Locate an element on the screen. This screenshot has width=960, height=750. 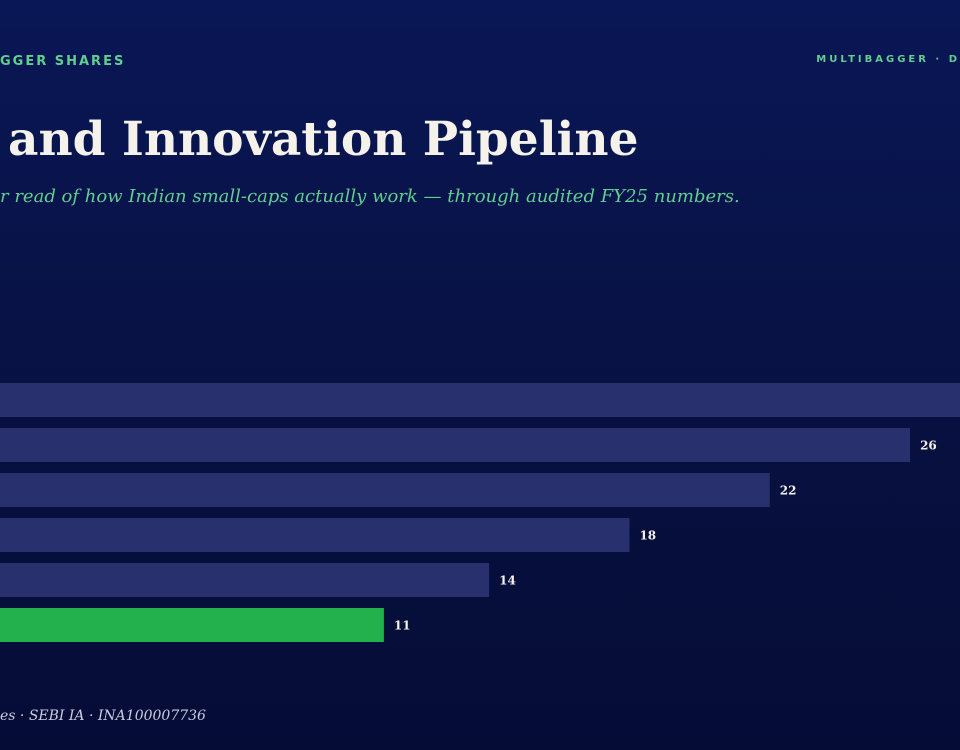
footer: es · SEBI IA · INA100007736 is located at coordinates (103, 716).